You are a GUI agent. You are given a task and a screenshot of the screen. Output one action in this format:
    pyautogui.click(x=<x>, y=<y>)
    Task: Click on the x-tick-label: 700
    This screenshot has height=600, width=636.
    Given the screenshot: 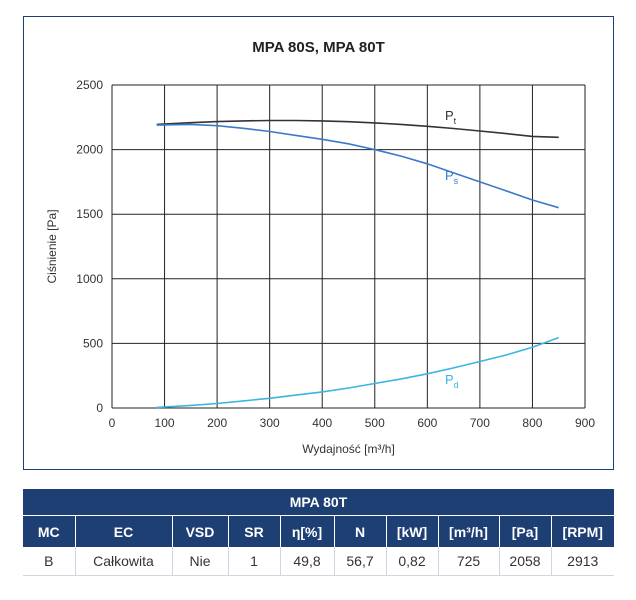 What is the action you would take?
    pyautogui.click(x=480, y=423)
    